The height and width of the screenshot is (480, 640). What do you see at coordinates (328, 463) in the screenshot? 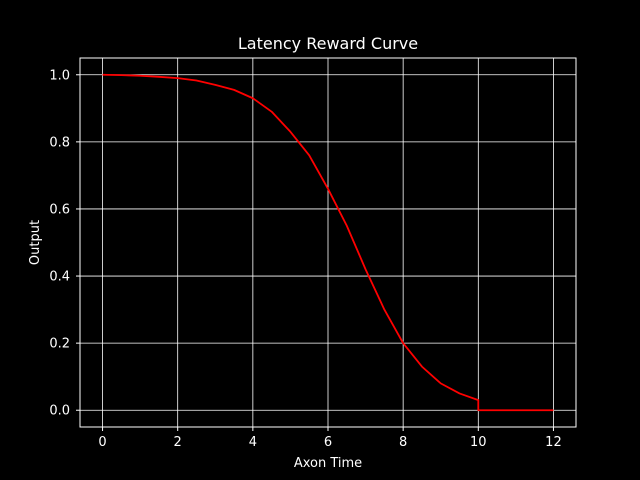
I see `x-axis-label: Axon Time` at bounding box center [328, 463].